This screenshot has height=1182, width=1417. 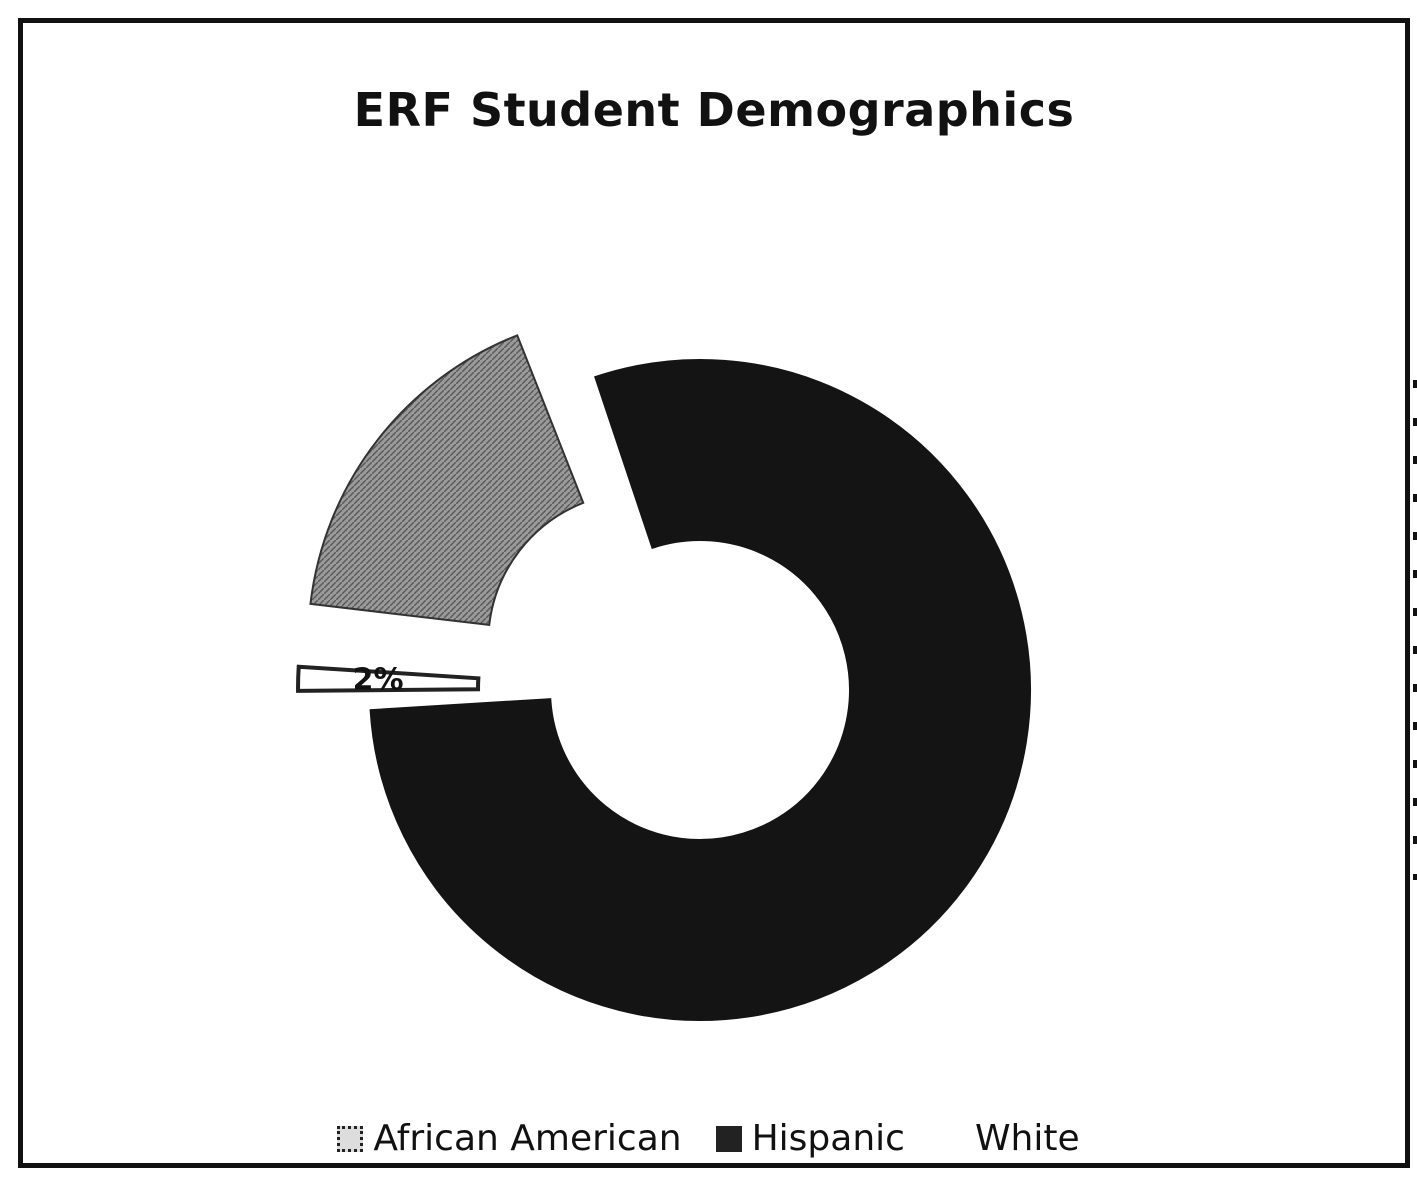 I want to click on legend-item: Hispanic, so click(x=810, y=1138).